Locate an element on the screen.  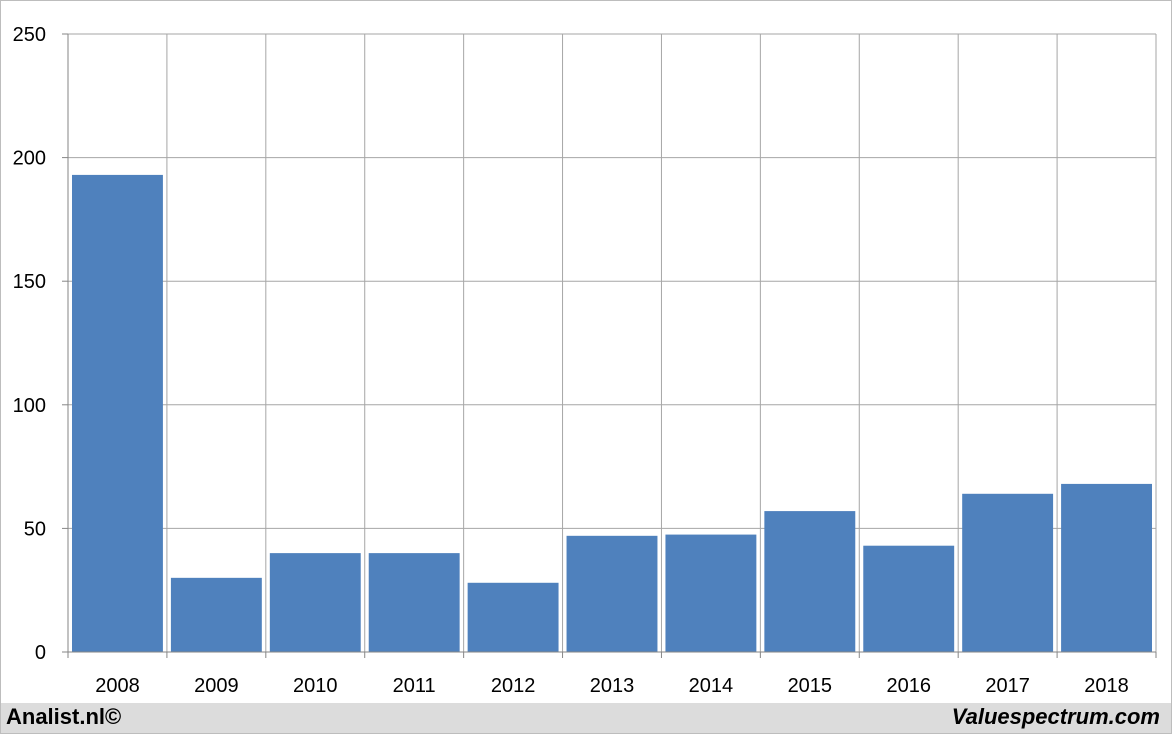
bar-2014 is located at coordinates (711, 593).